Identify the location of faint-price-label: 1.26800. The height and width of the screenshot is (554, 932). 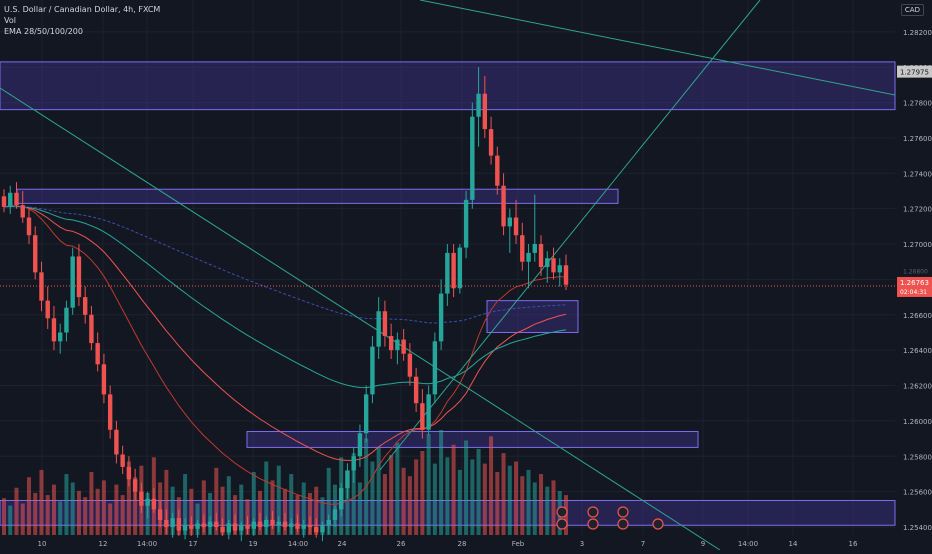
(915, 271).